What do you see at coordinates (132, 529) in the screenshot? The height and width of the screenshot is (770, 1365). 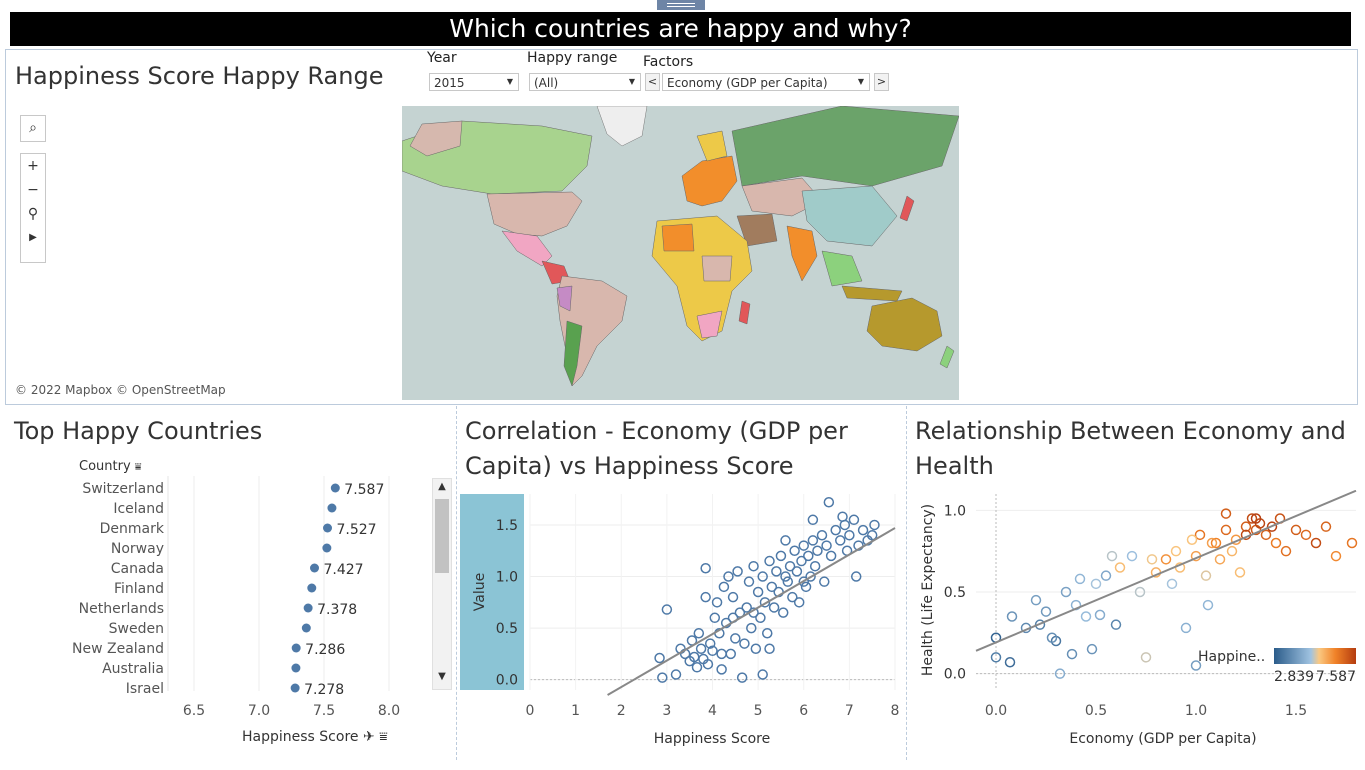 I see `country-label: Denmark` at bounding box center [132, 529].